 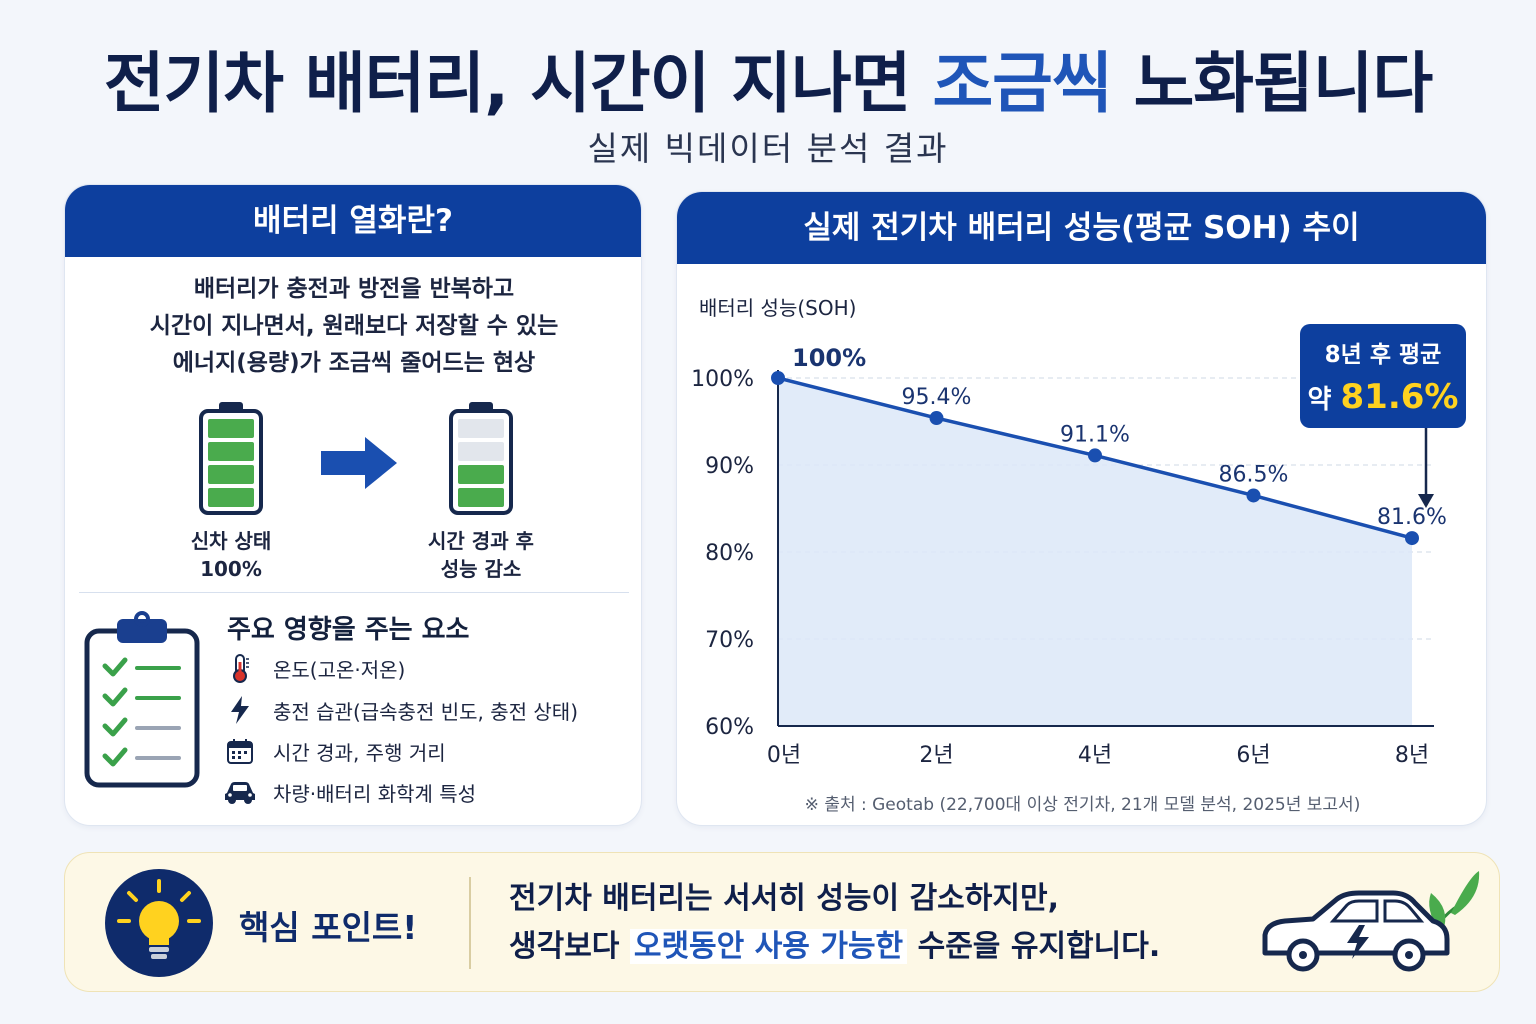 I want to click on x-tick-label: 2년, so click(x=936, y=755).